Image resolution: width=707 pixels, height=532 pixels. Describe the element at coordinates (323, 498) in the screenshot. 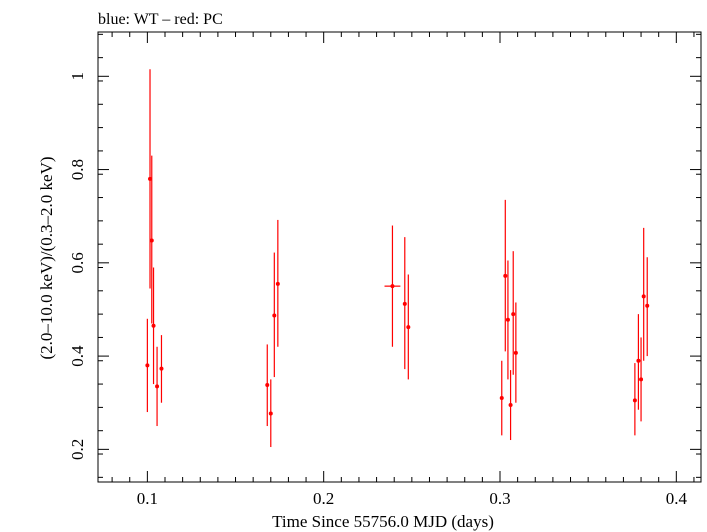

I see `x-tick-label: 0.2` at that location.